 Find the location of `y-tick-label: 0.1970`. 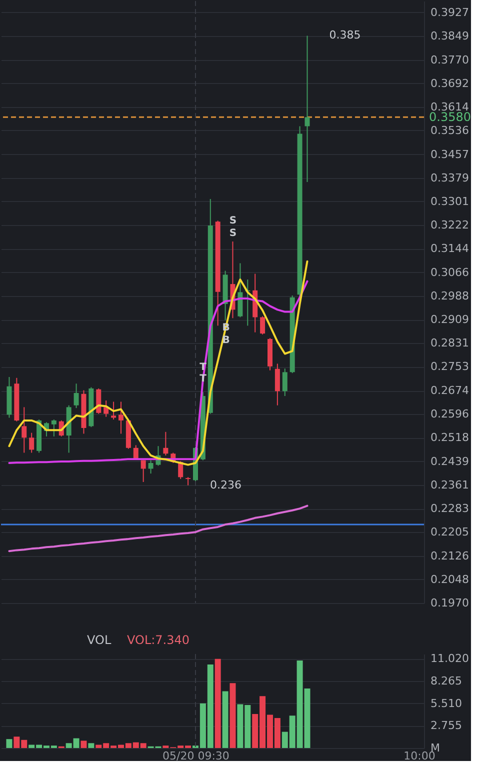

y-tick-label: 0.1970 is located at coordinates (449, 603).